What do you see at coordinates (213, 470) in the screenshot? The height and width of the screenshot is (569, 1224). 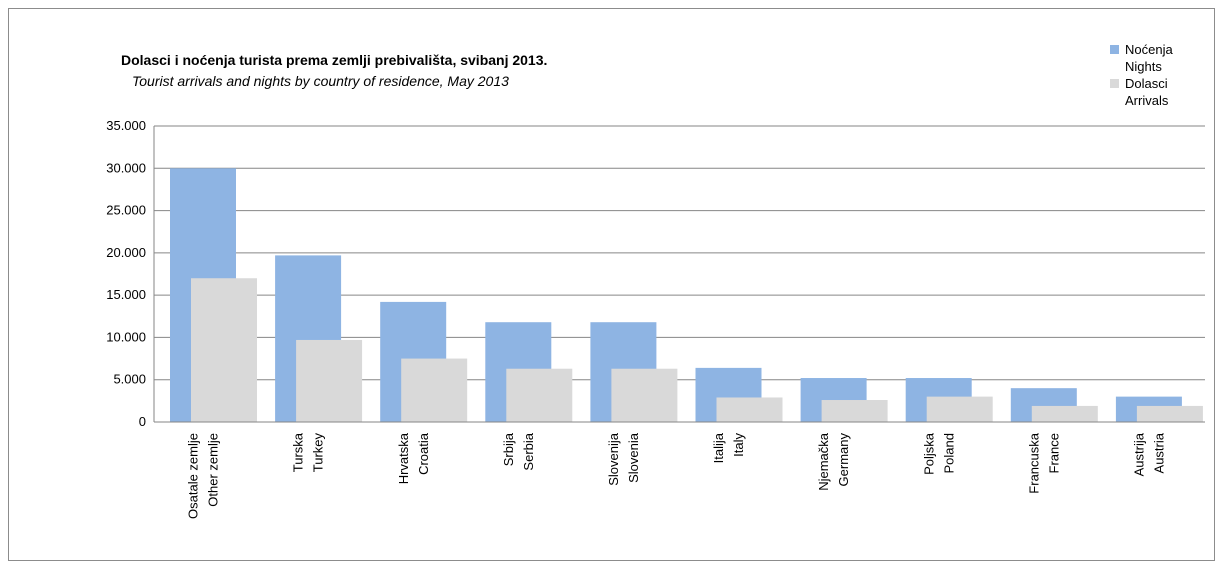 I see `x-tick-label: Other zemlje` at bounding box center [213, 470].